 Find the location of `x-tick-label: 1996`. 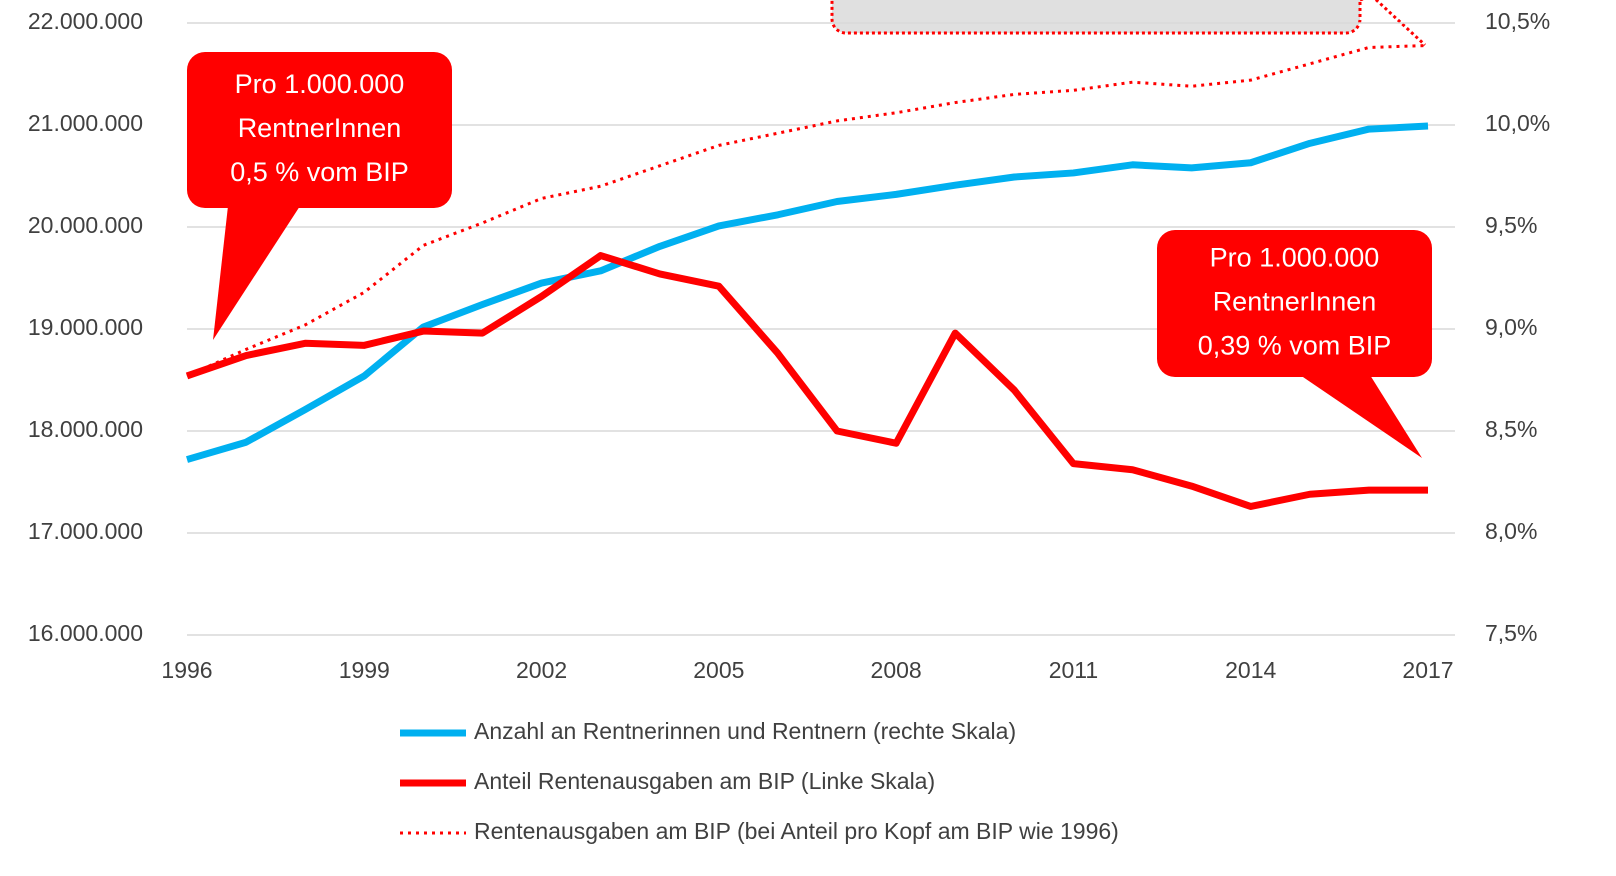

x-tick-label: 1996 is located at coordinates (186, 670).